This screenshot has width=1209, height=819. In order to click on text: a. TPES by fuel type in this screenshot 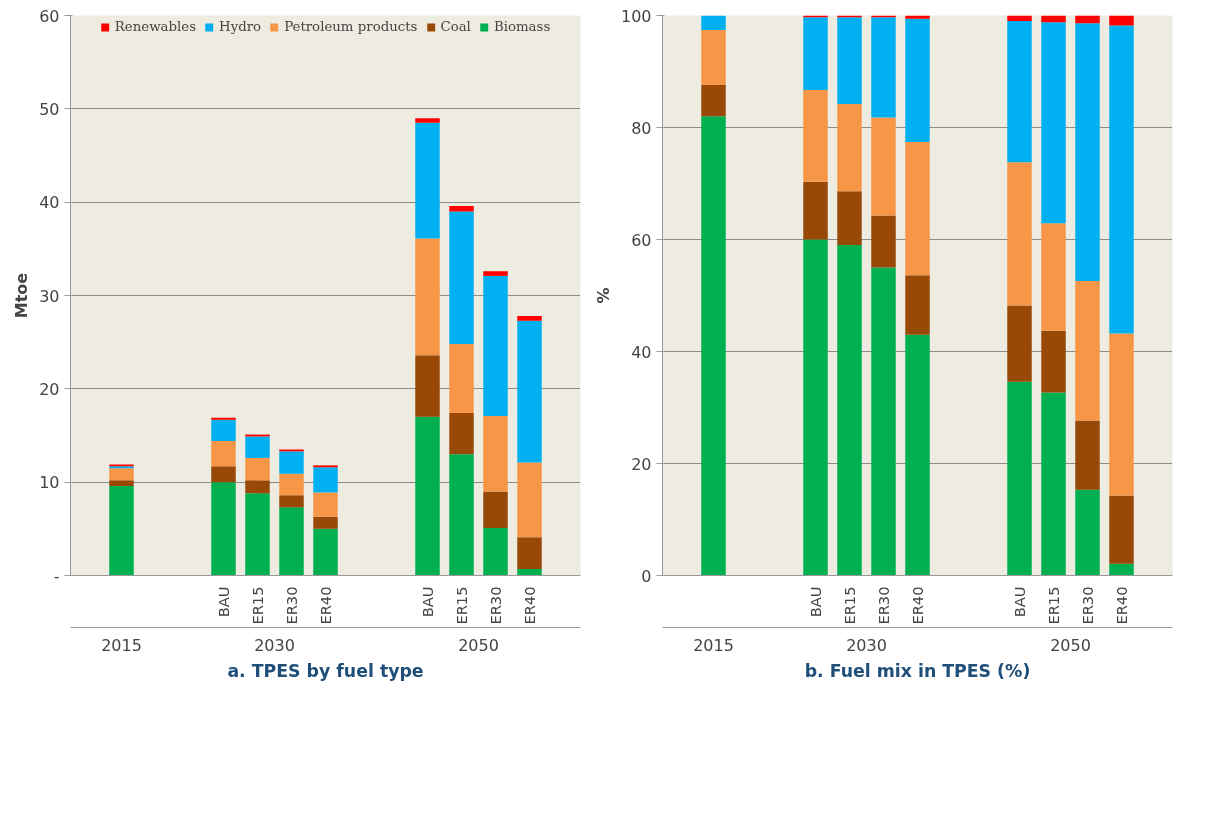, I will do `click(325, 670)`.